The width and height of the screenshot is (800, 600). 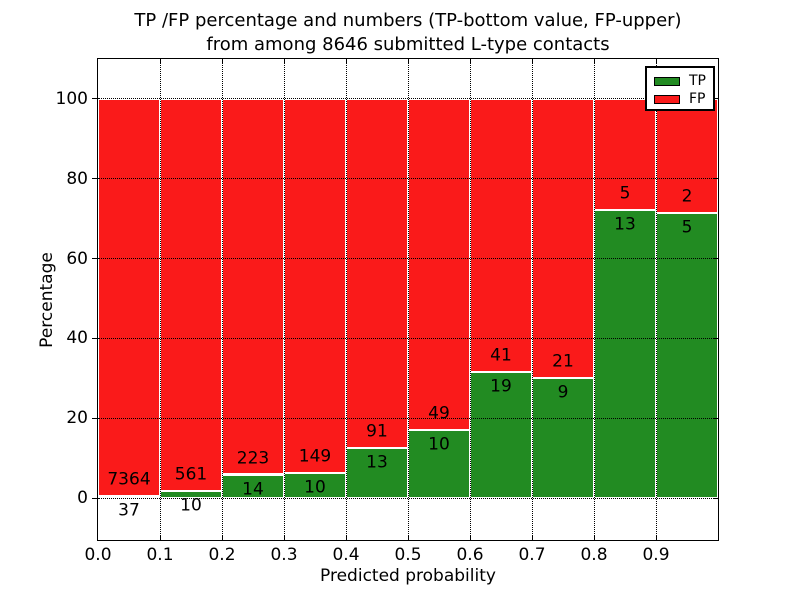 I want to click on tp-count-label: 9, so click(x=563, y=392).